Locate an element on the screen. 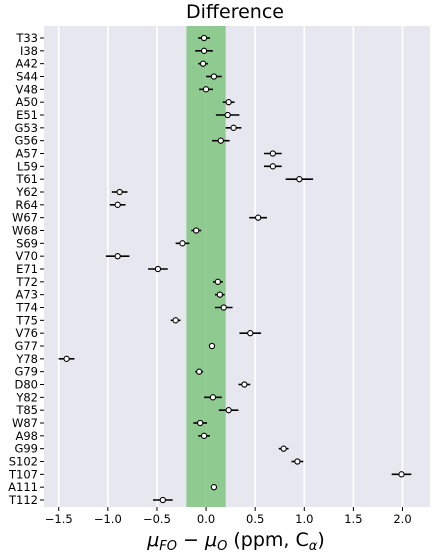  y-tick-label: A98 is located at coordinates (26, 436).